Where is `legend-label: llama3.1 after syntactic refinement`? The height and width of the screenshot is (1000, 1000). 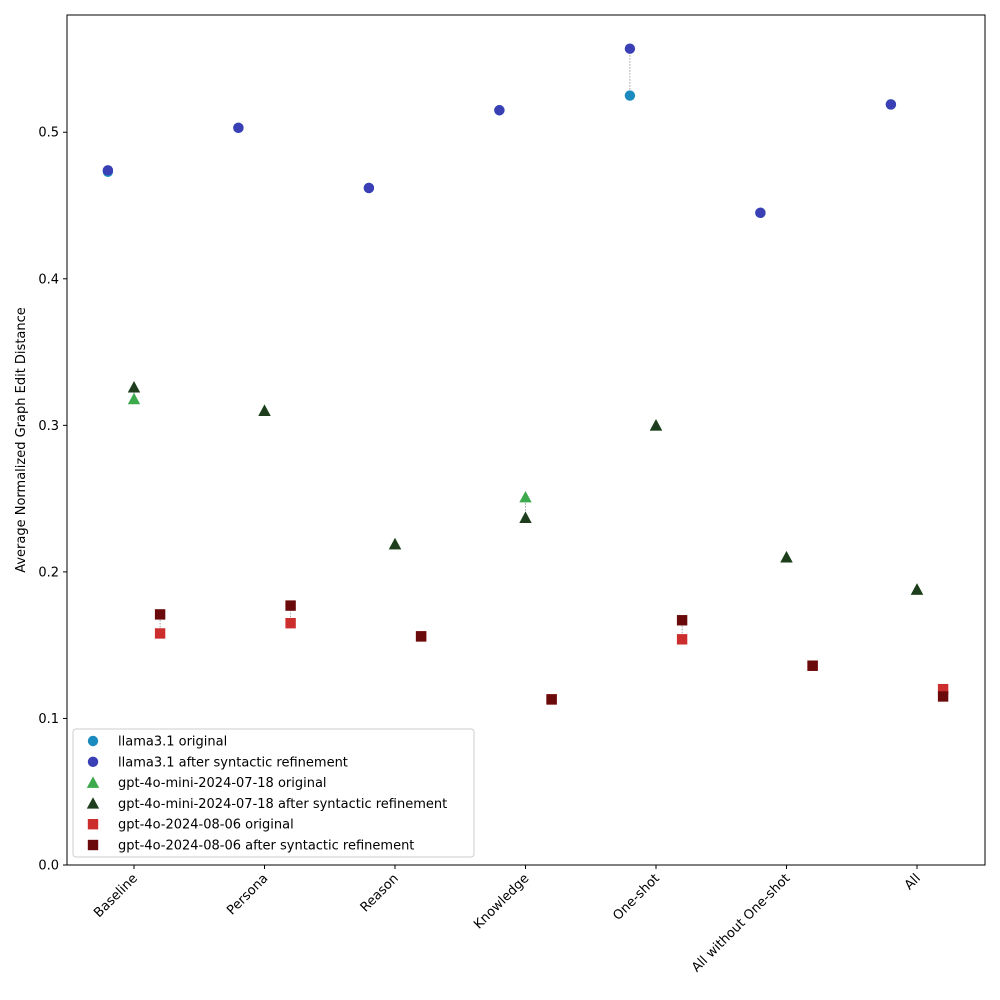 legend-label: llama3.1 after syntactic refinement is located at coordinates (233, 762).